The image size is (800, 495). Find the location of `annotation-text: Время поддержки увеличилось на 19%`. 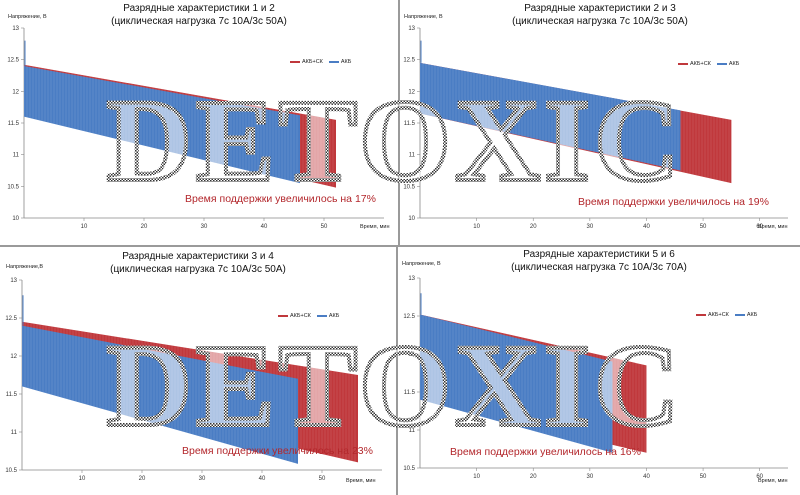

annotation-text: Время поддержки увеличилось на 19% is located at coordinates (673, 202).